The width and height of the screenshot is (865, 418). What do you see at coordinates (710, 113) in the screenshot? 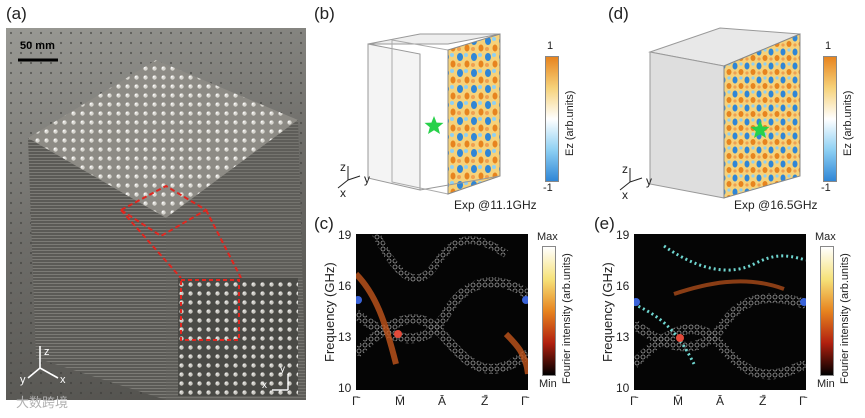
I see `field-map-d` at bounding box center [710, 113].